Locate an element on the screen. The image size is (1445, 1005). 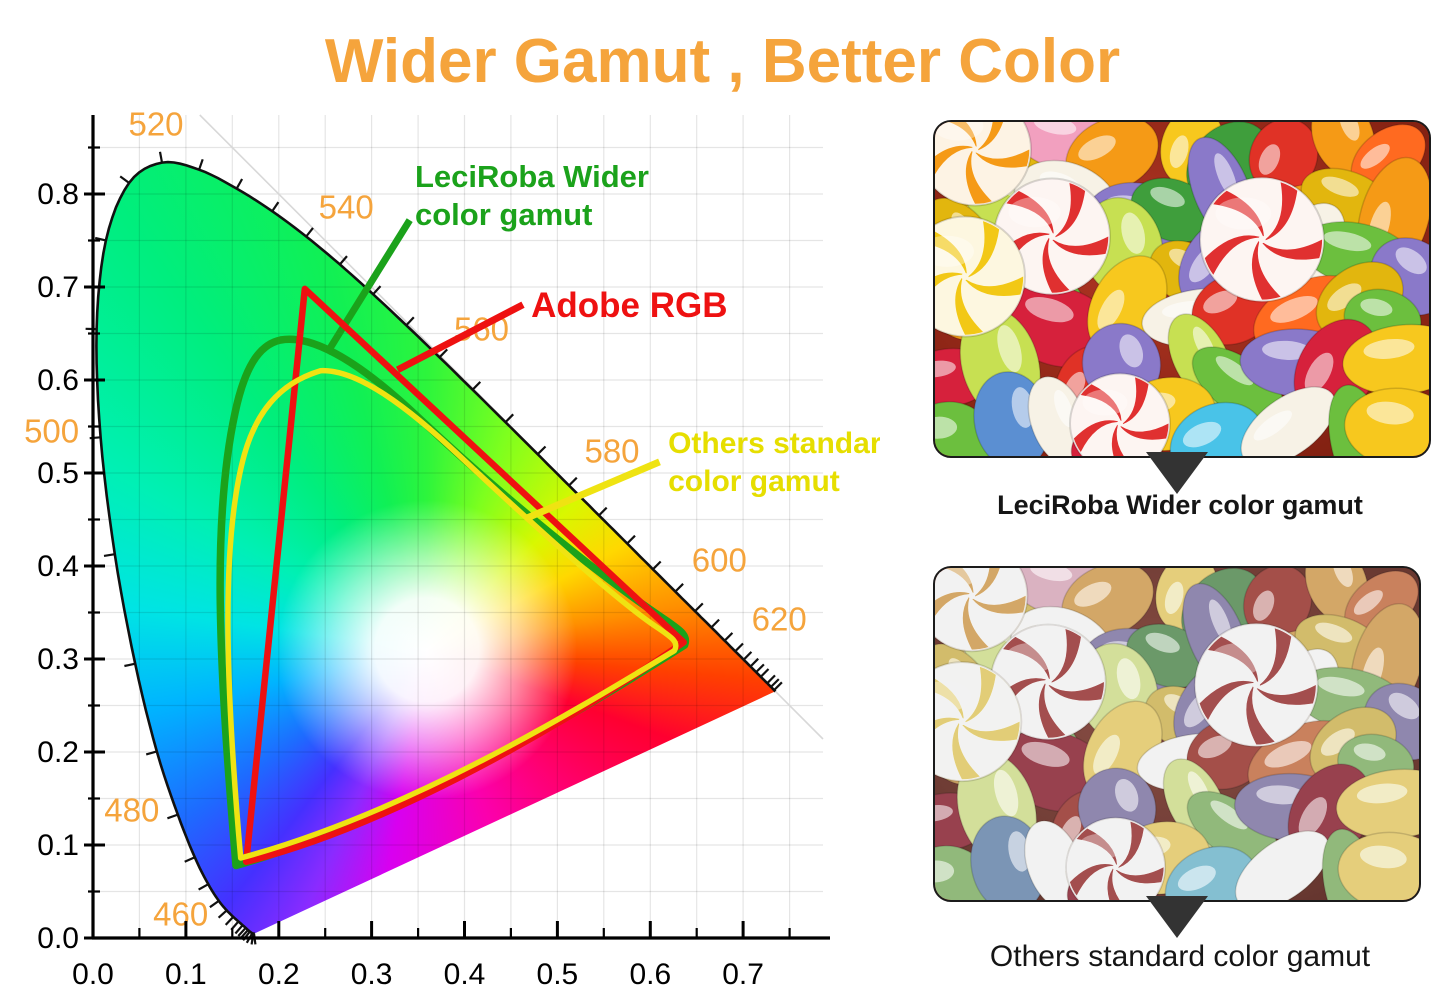
gamut-label: Others standard color gamut is located at coordinates (774, 462).